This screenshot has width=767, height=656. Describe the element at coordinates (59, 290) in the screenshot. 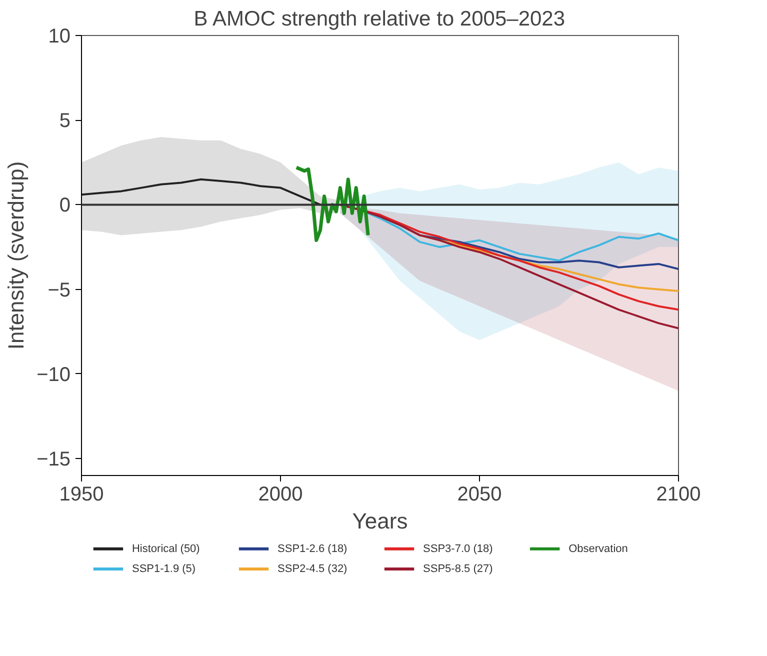

I see `y-tick-label: −5` at that location.